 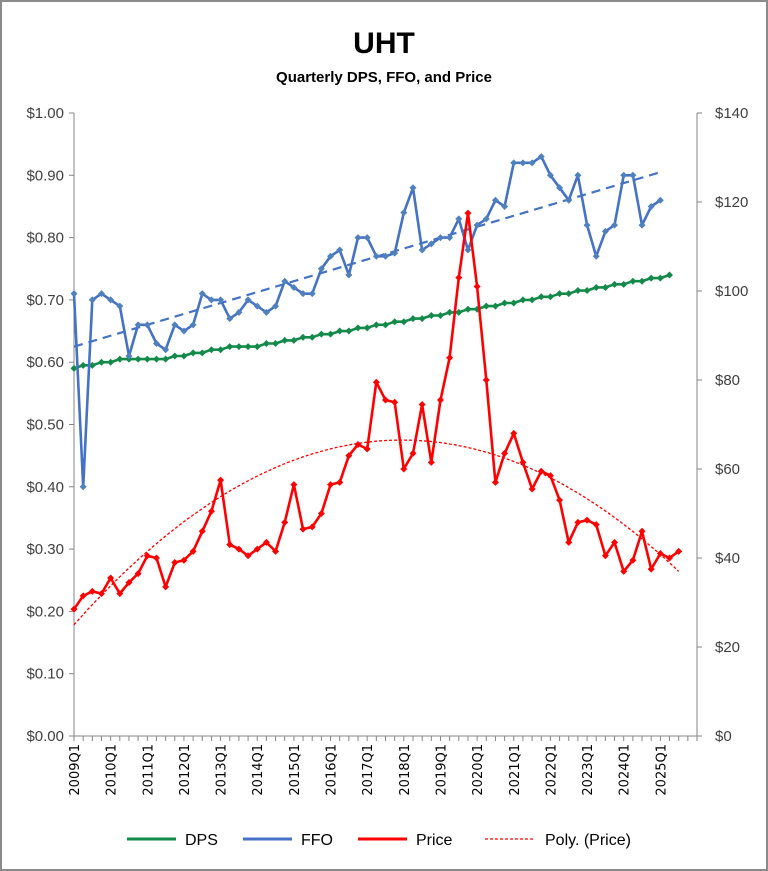 I want to click on legend-item-price: Price, so click(x=405, y=840).